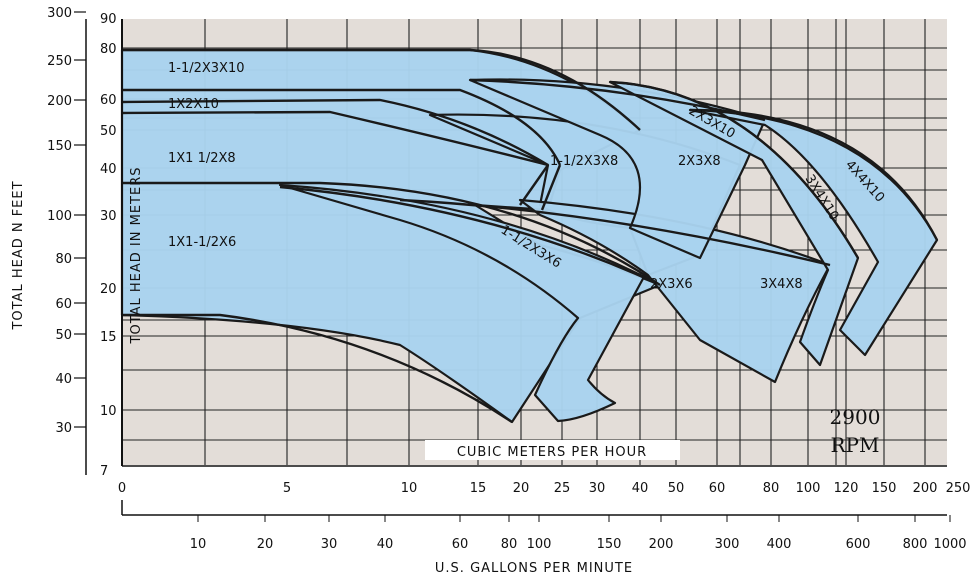 The image size is (980, 577). Describe the element at coordinates (108, 411) in the screenshot. I see `meter-tick-label: 10` at that location.